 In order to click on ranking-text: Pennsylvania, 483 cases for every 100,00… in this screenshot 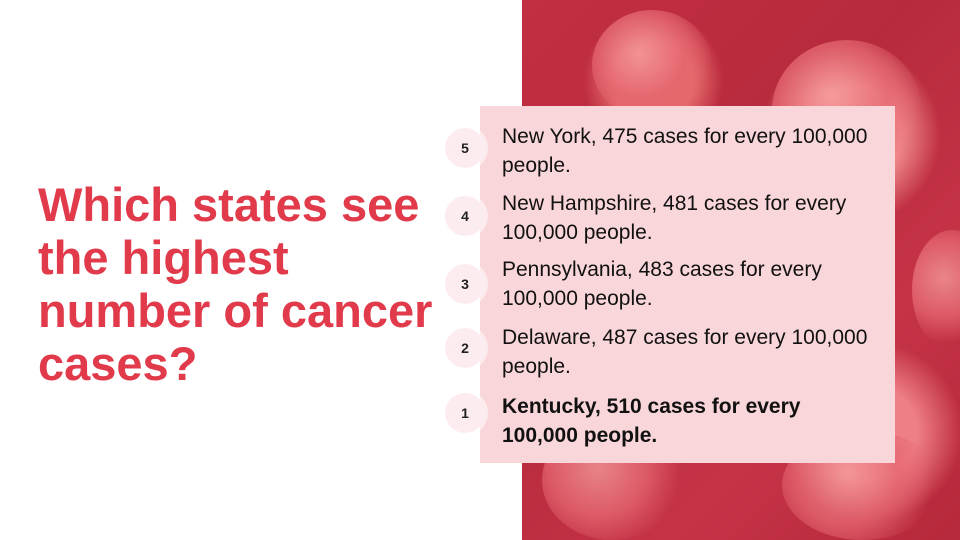, I will do `click(662, 284)`.